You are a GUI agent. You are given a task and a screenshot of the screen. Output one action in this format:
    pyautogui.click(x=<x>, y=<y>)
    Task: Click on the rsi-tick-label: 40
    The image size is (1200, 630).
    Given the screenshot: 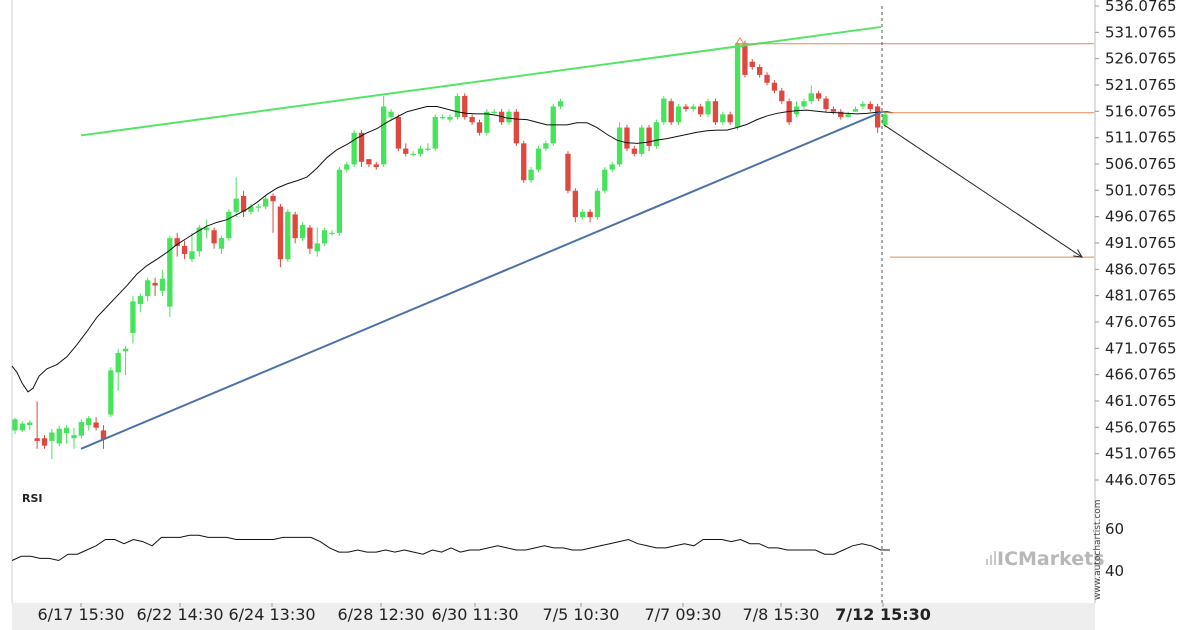 What is the action you would take?
    pyautogui.click(x=1114, y=571)
    